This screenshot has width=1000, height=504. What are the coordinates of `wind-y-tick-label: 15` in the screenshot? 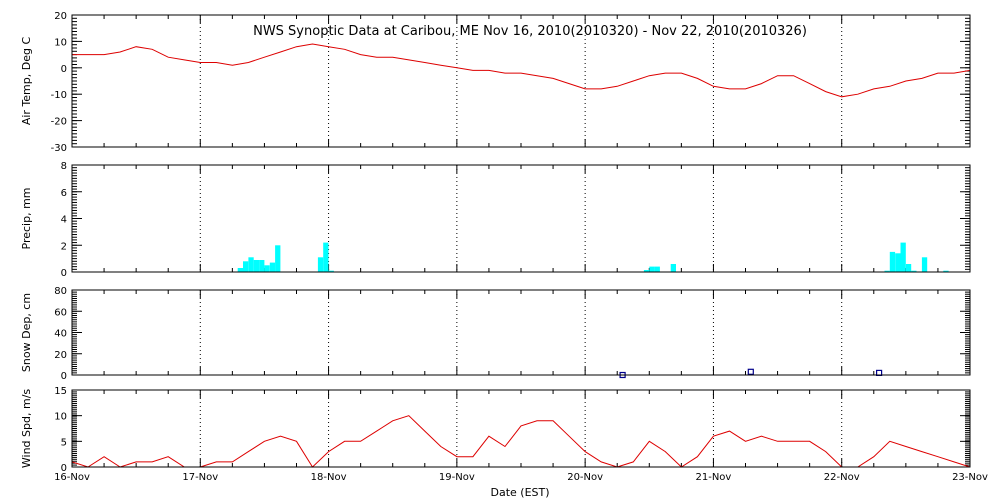 It's located at (60, 391).